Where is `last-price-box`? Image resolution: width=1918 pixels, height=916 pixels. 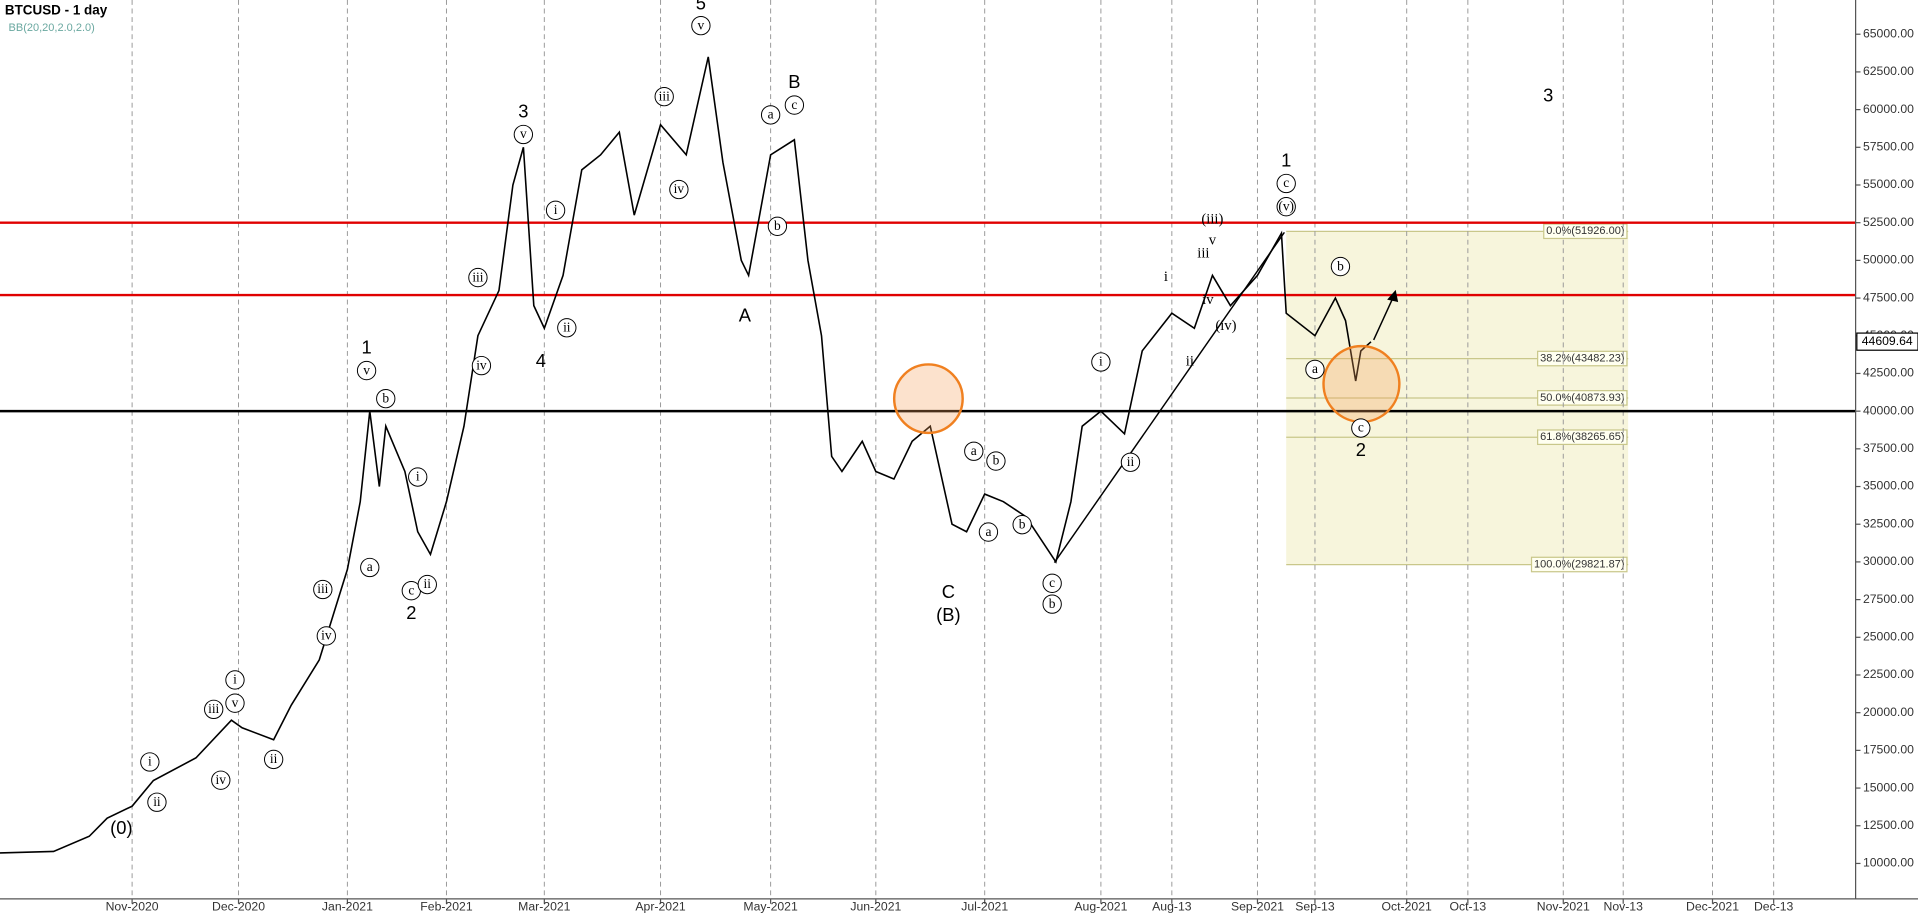
last-price-box is located at coordinates (1887, 341).